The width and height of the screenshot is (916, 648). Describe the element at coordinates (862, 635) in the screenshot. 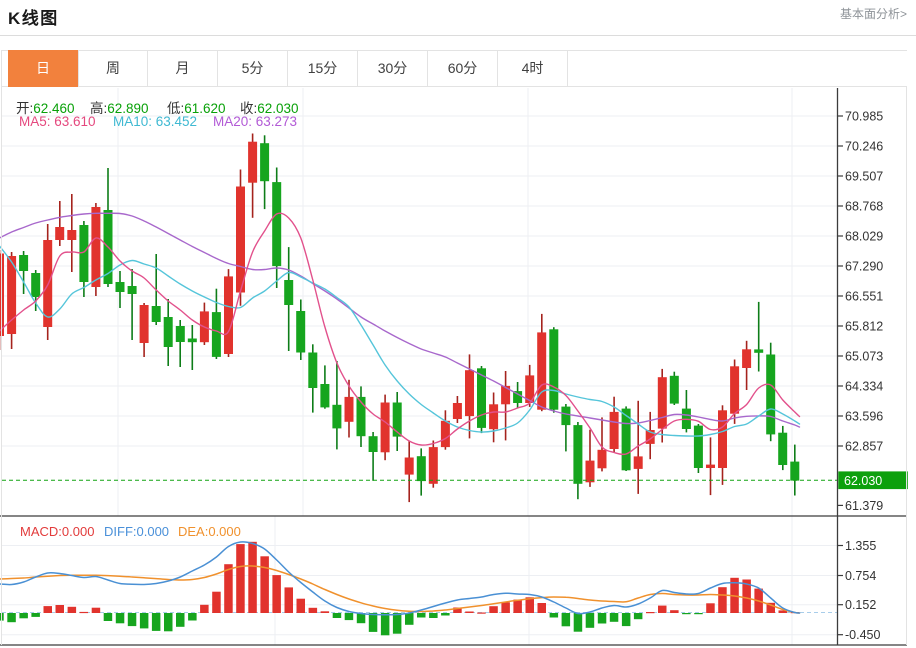

I see `svg-text: -0.450` at that location.